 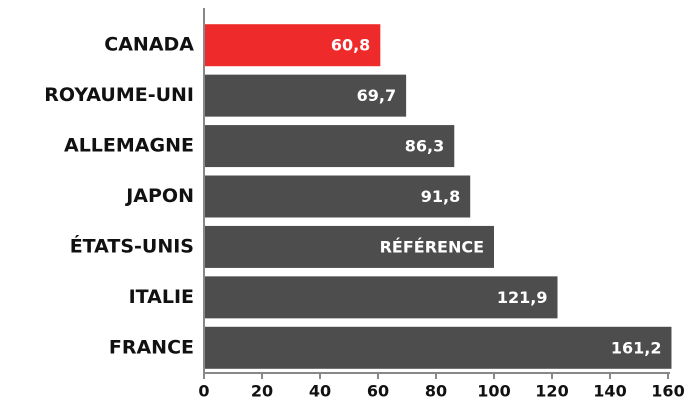 I want to click on category-label: JAPON, so click(x=159, y=196).